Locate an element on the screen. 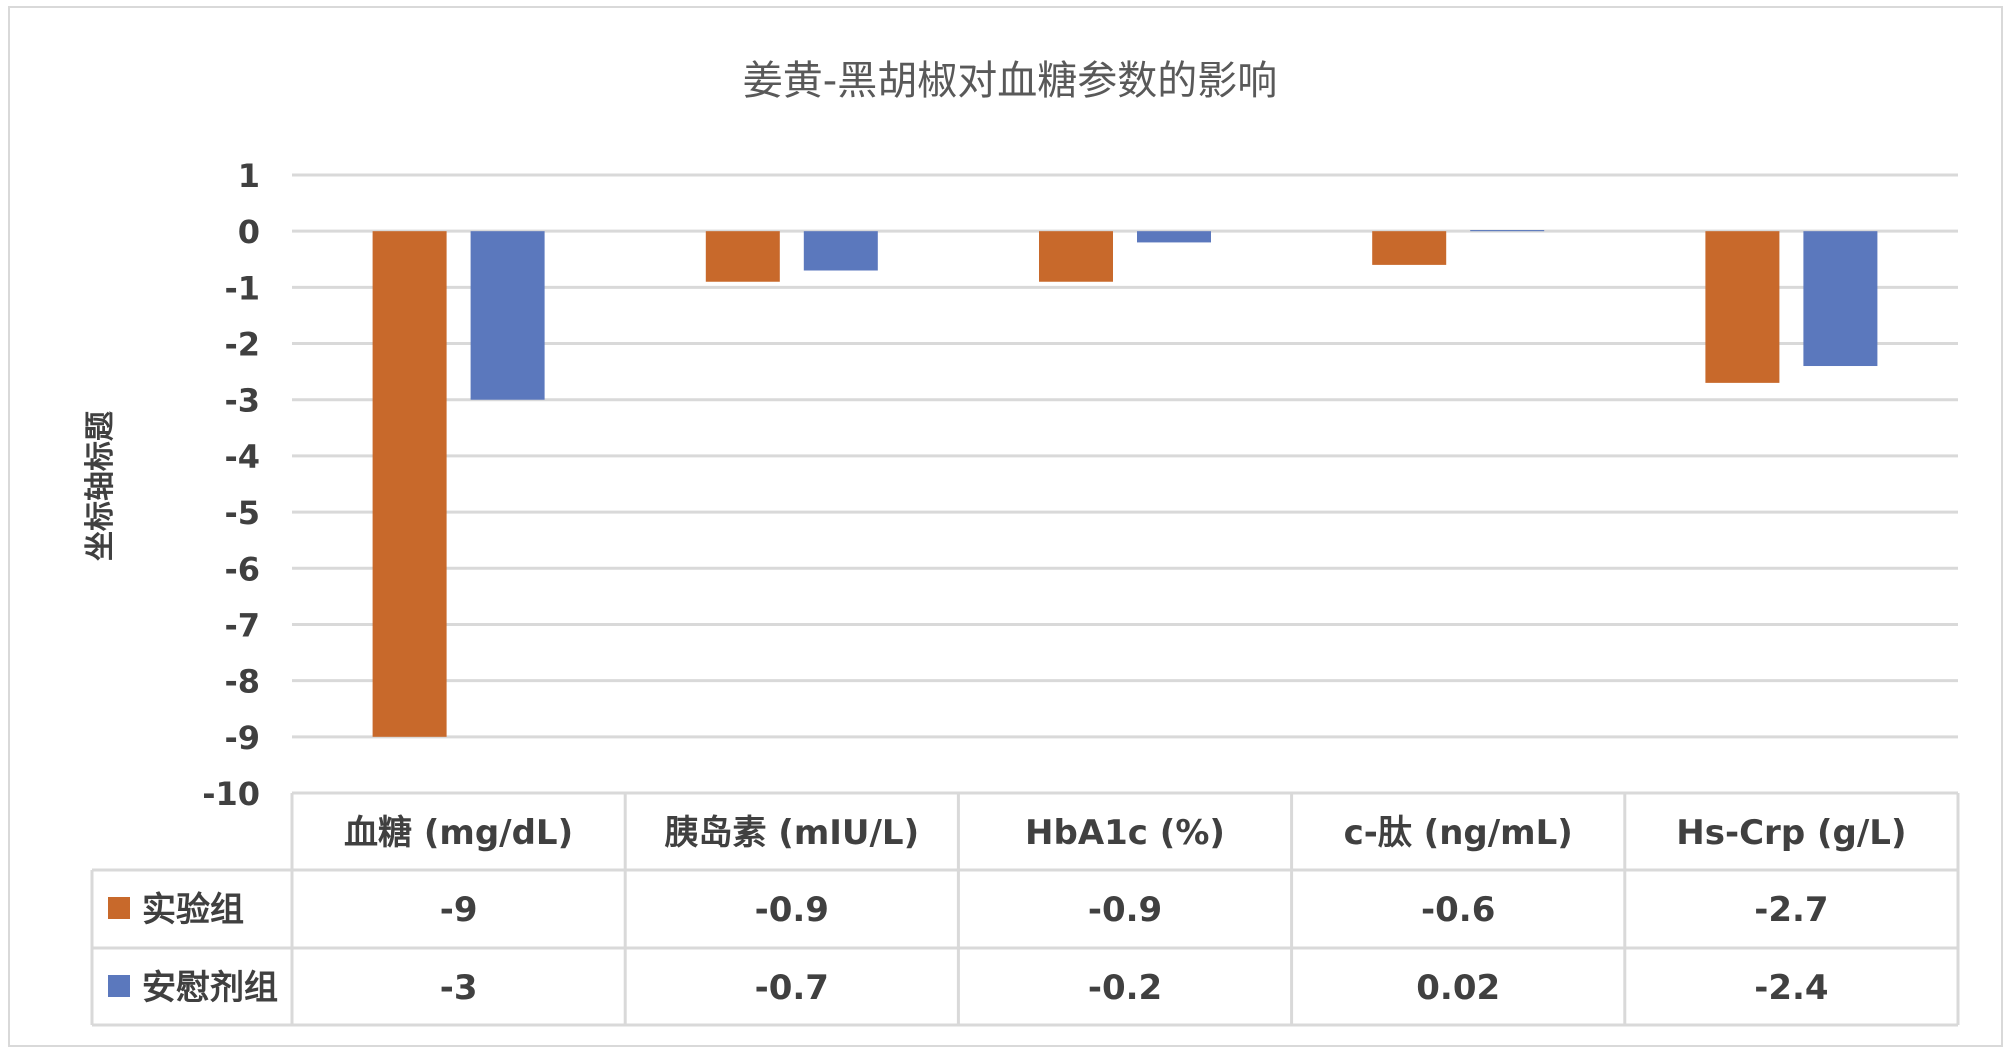 This screenshot has height=1055, width=2013. legend-key-placebo is located at coordinates (119, 986).